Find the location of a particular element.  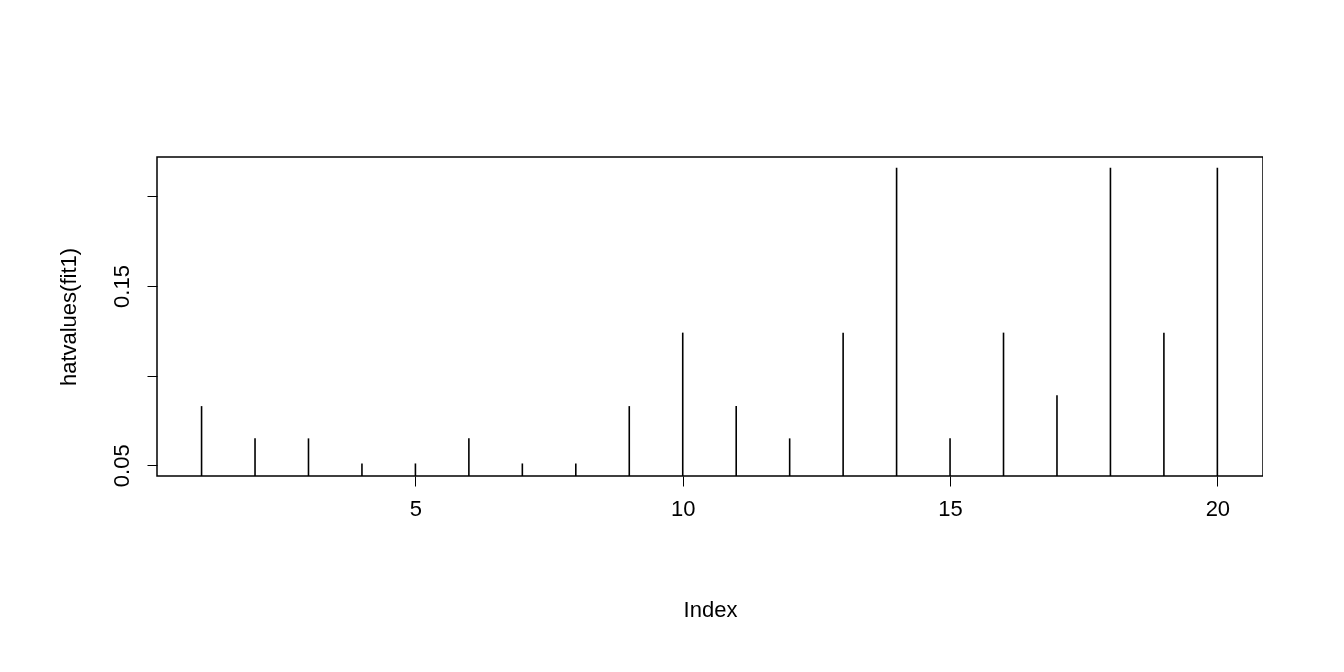

y-axis-title: hatvalues(fit1) is located at coordinates (68, 317).